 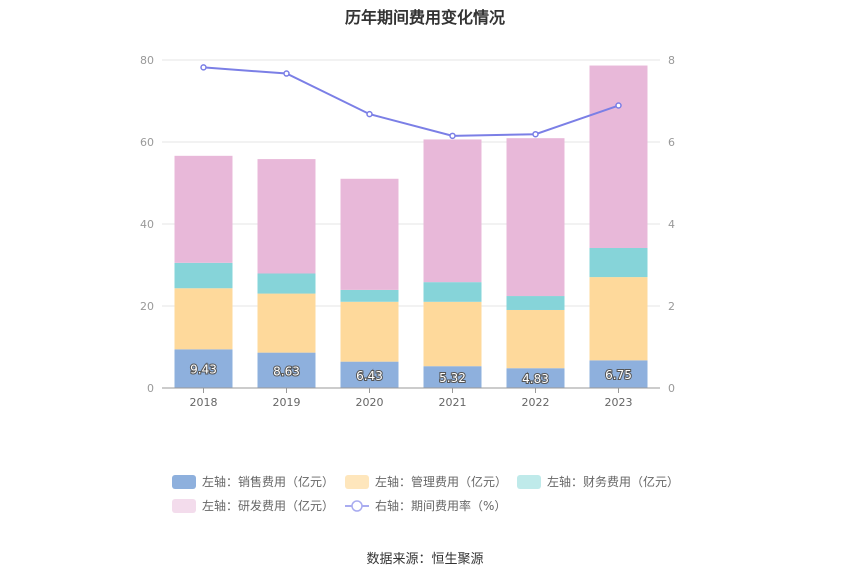 I want to click on x-tick-label: 2022, so click(x=536, y=402).